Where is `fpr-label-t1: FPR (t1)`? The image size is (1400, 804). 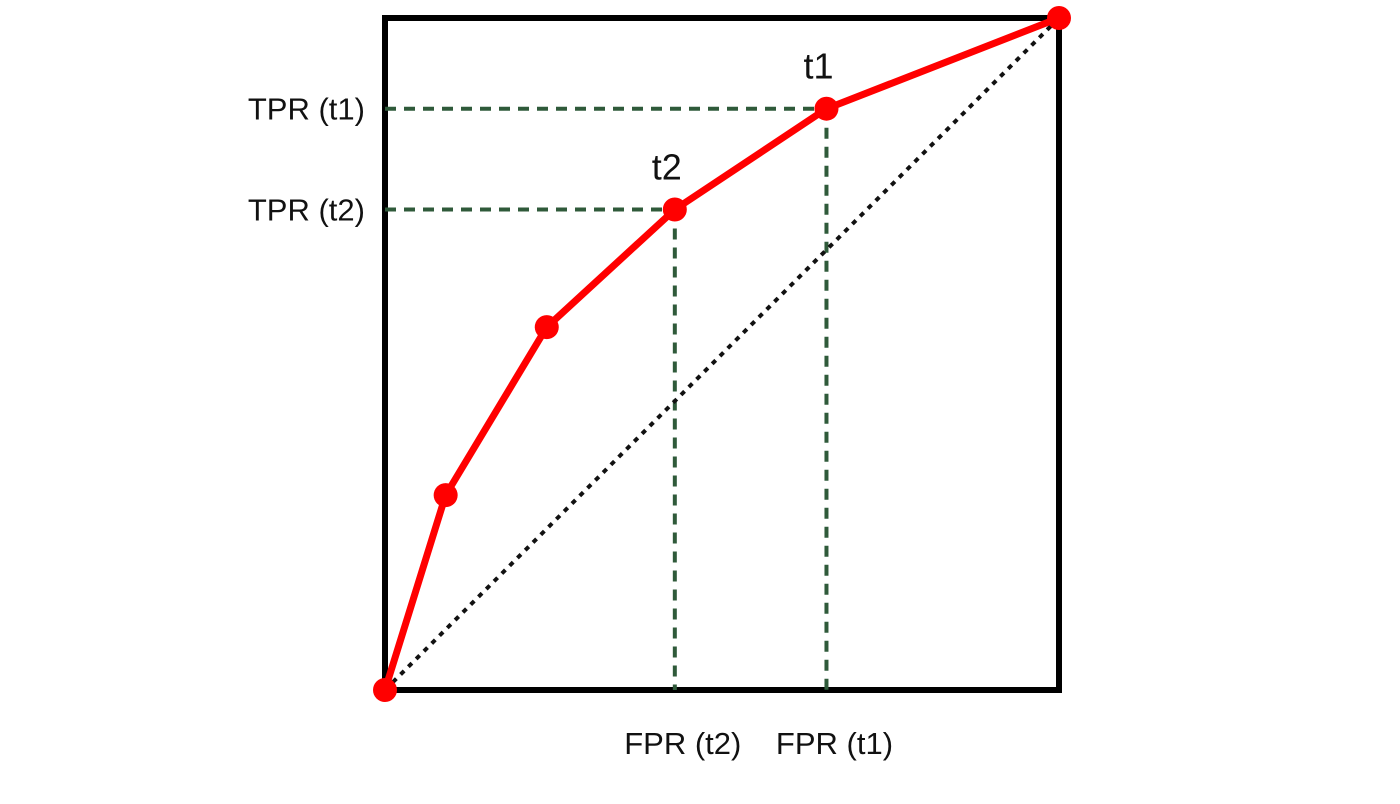 fpr-label-t1: FPR (t1) is located at coordinates (834, 743).